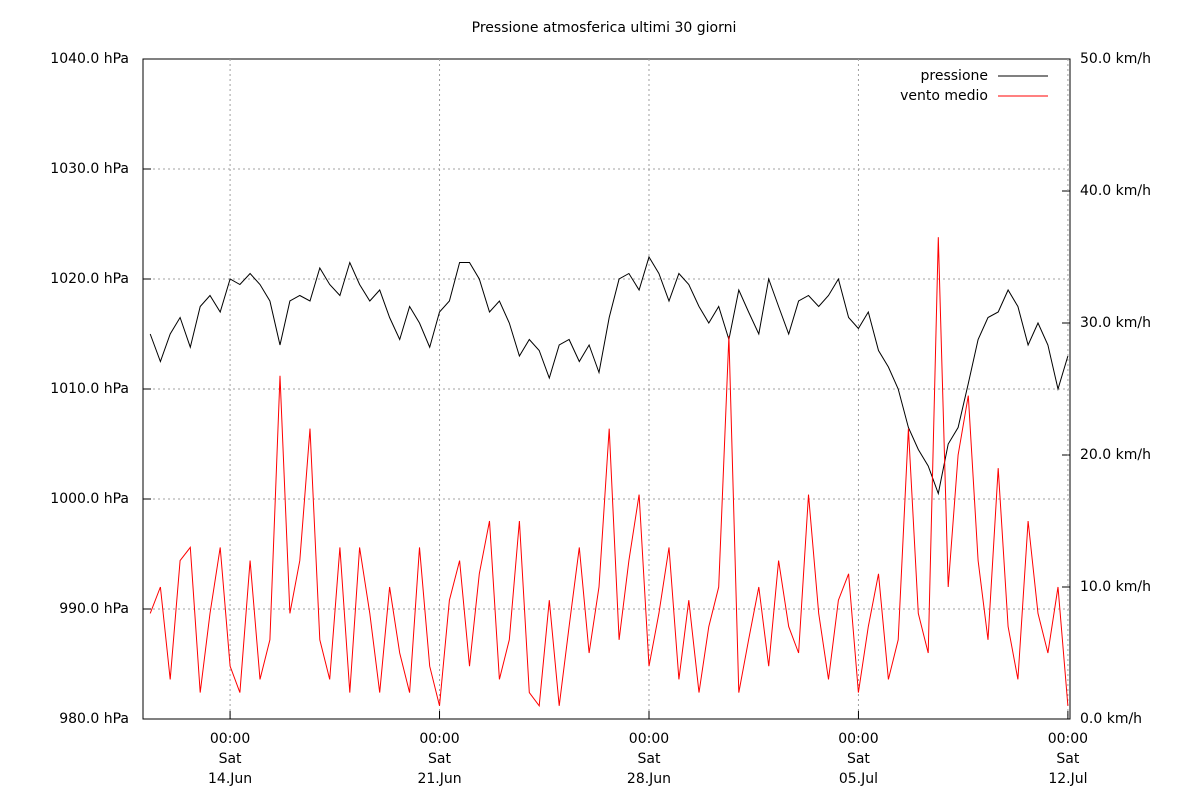 This screenshot has height=800, width=1200. What do you see at coordinates (1115, 587) in the screenshot?
I see `y2-tick-label: 10.0 km/h` at bounding box center [1115, 587].